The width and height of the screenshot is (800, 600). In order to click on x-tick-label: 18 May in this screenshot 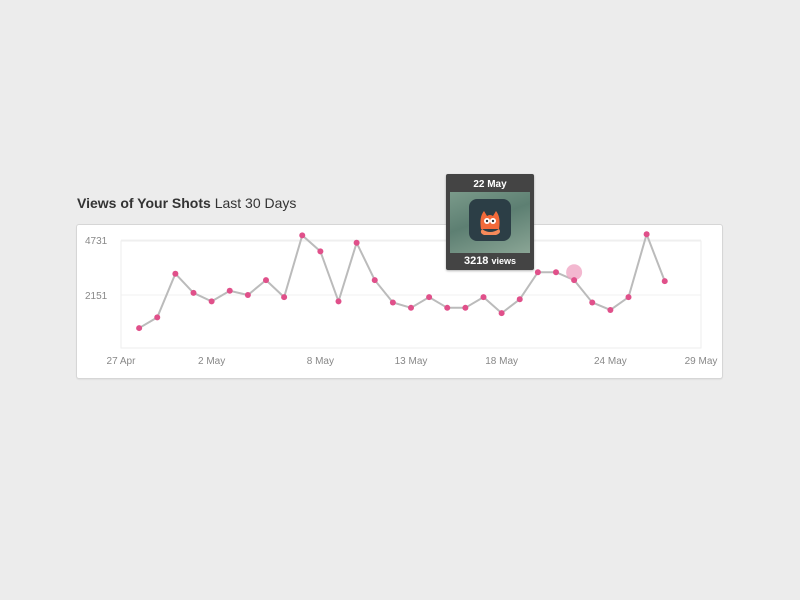, I will do `click(501, 361)`.